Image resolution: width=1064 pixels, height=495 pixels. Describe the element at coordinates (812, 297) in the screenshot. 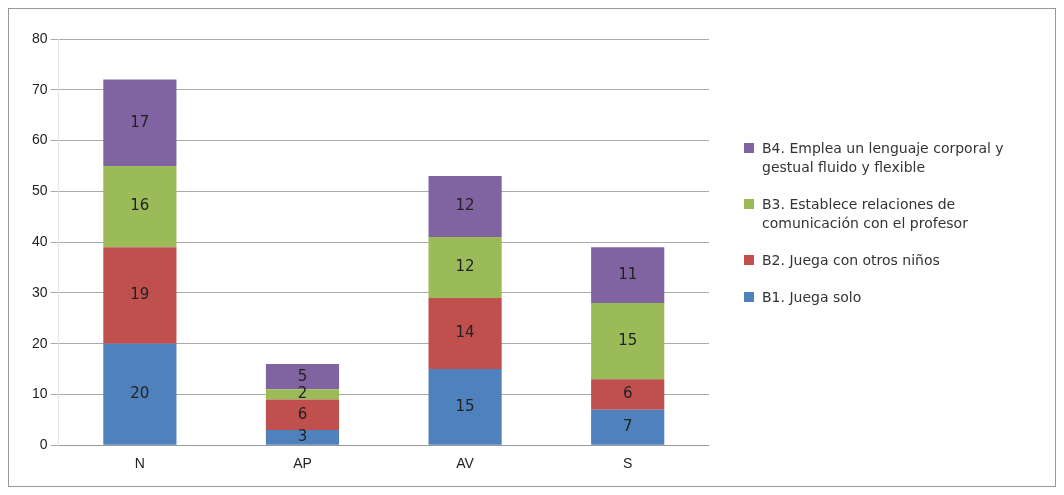

I see `legend-label: B1. Juega solo` at that location.